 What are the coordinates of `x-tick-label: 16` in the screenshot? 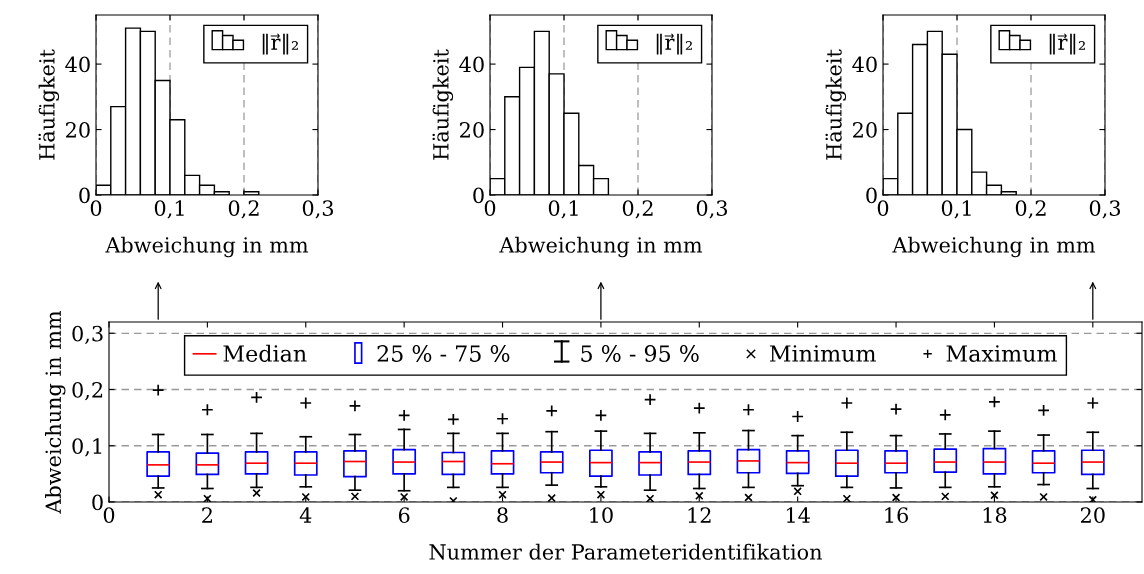 It's located at (896, 515).